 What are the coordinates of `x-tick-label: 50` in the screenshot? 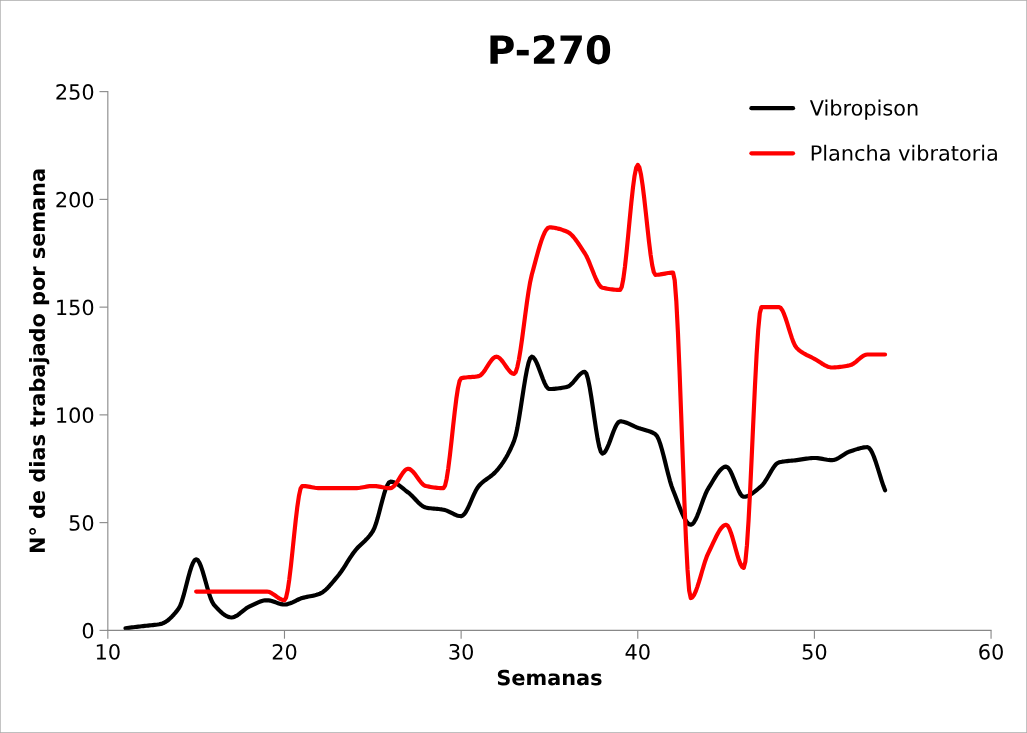 It's located at (814, 651).